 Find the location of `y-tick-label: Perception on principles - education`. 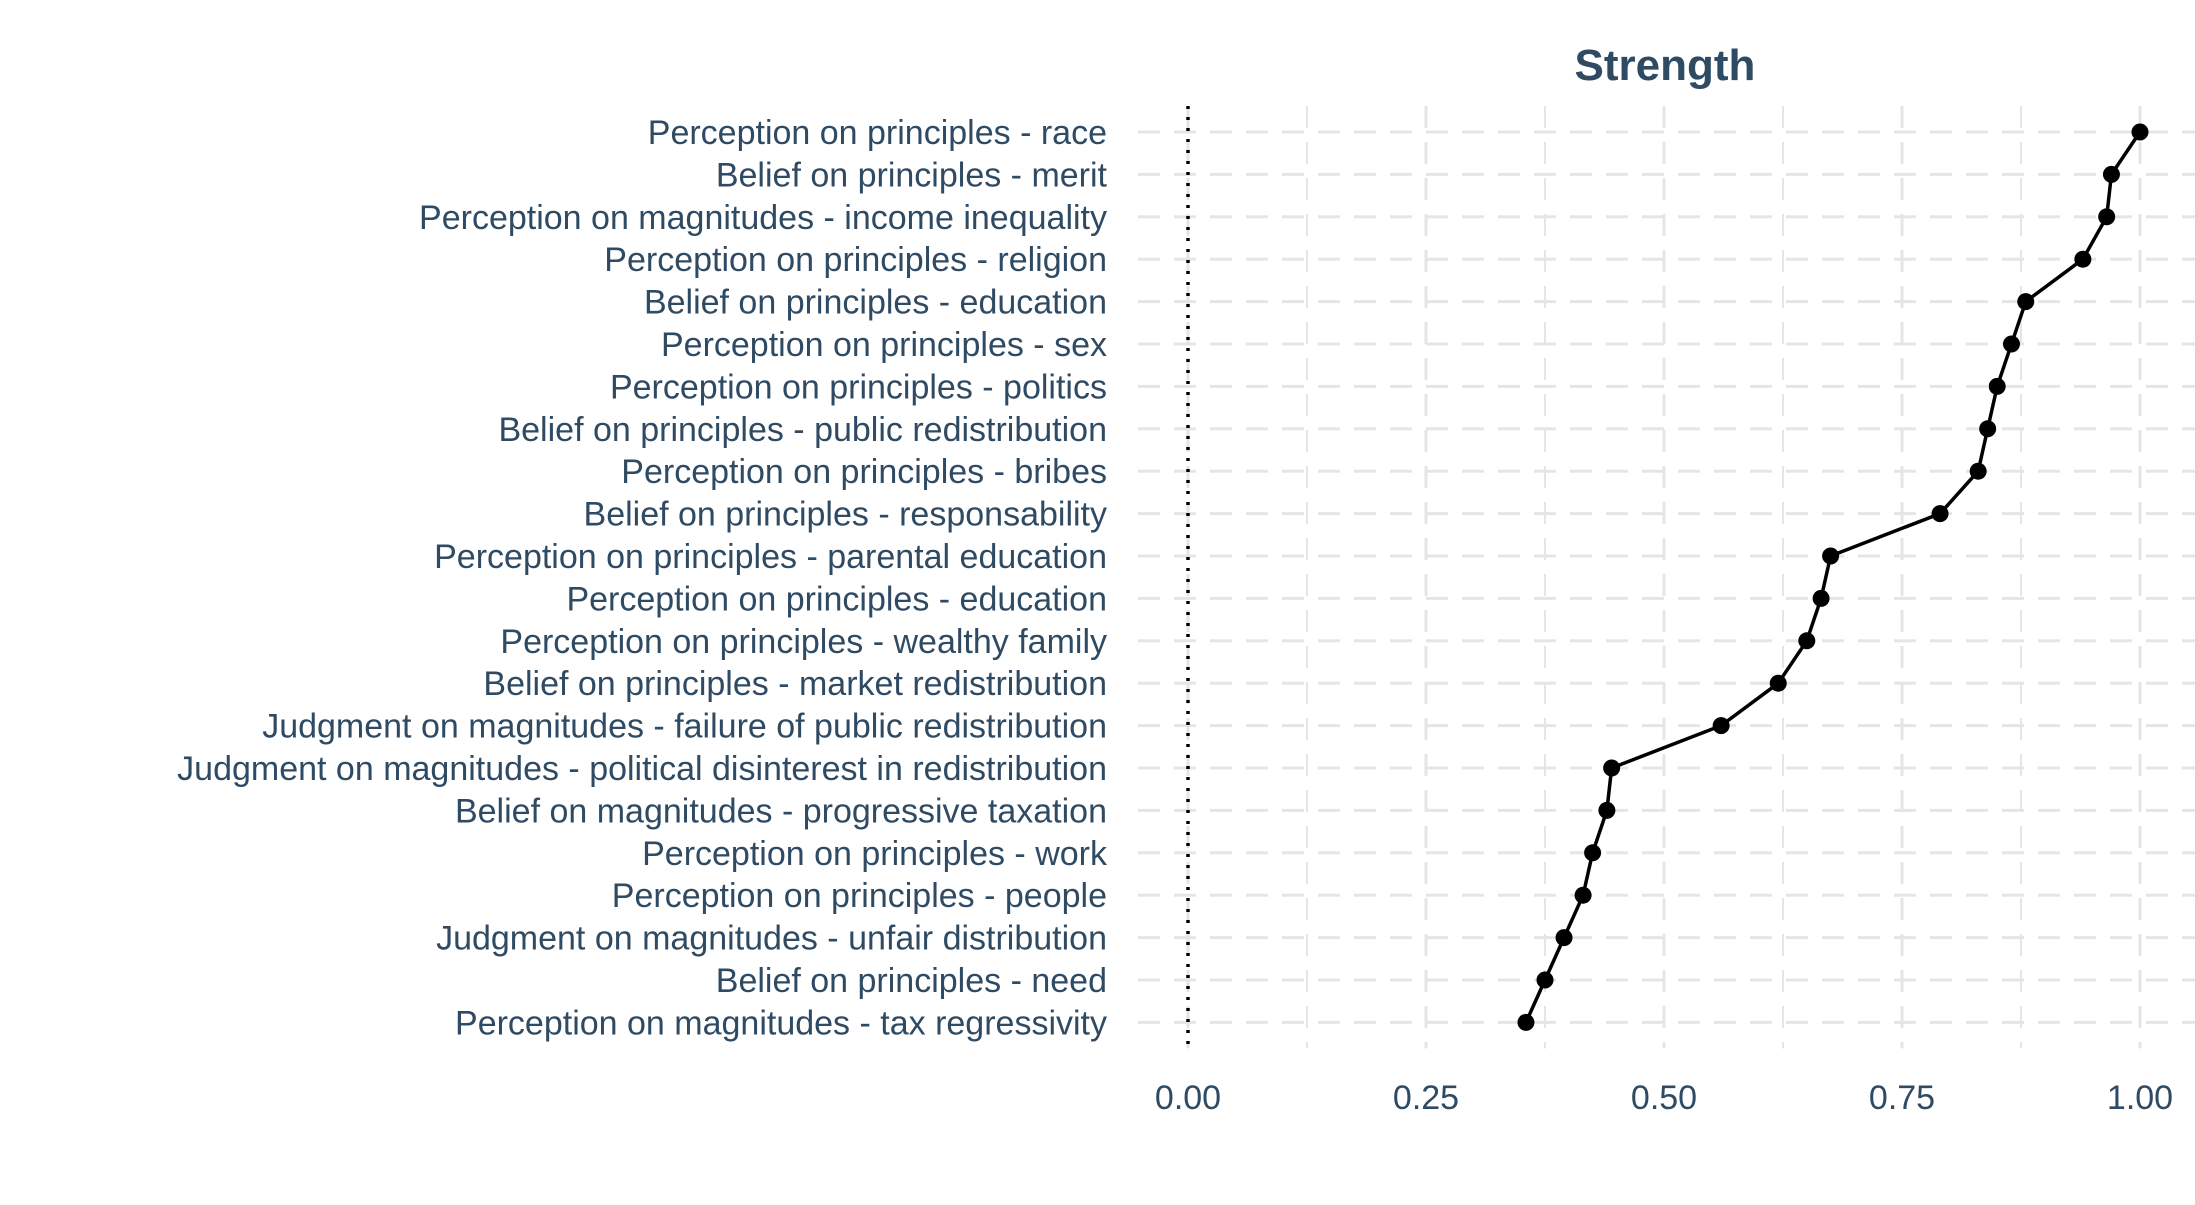

y-tick-label: Perception on principles - education is located at coordinates (836, 599).